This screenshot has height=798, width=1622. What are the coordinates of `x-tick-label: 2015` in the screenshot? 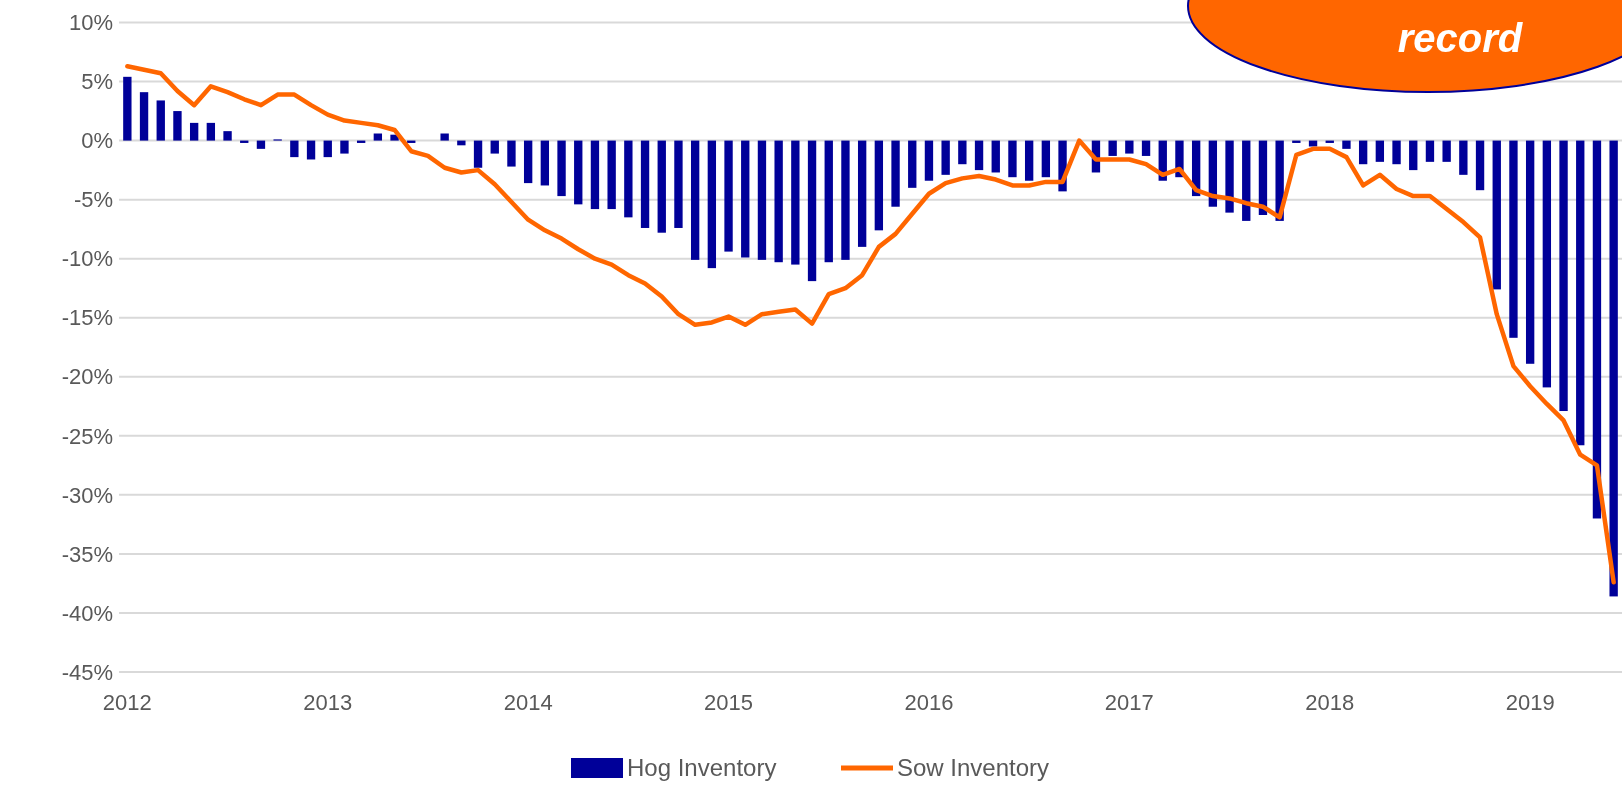 It's located at (729, 702).